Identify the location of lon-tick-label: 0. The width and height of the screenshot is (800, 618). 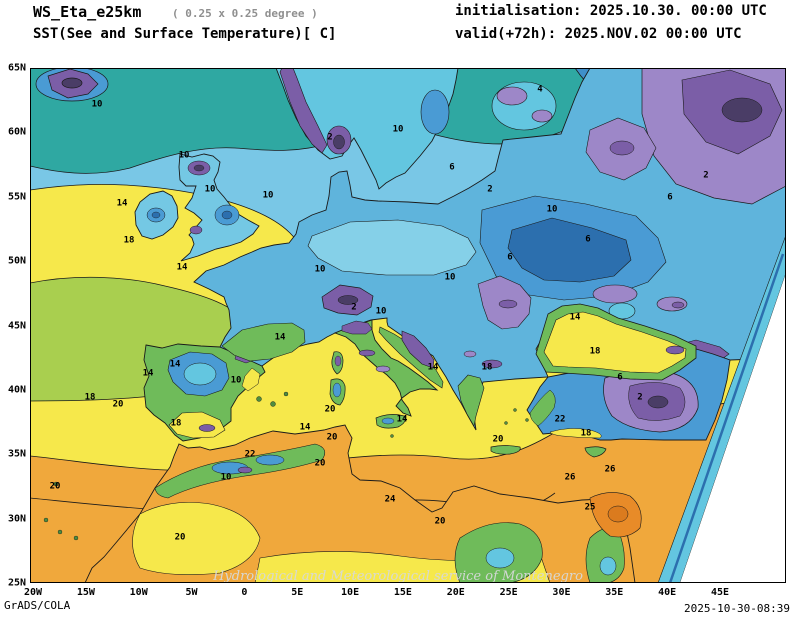
(244, 592).